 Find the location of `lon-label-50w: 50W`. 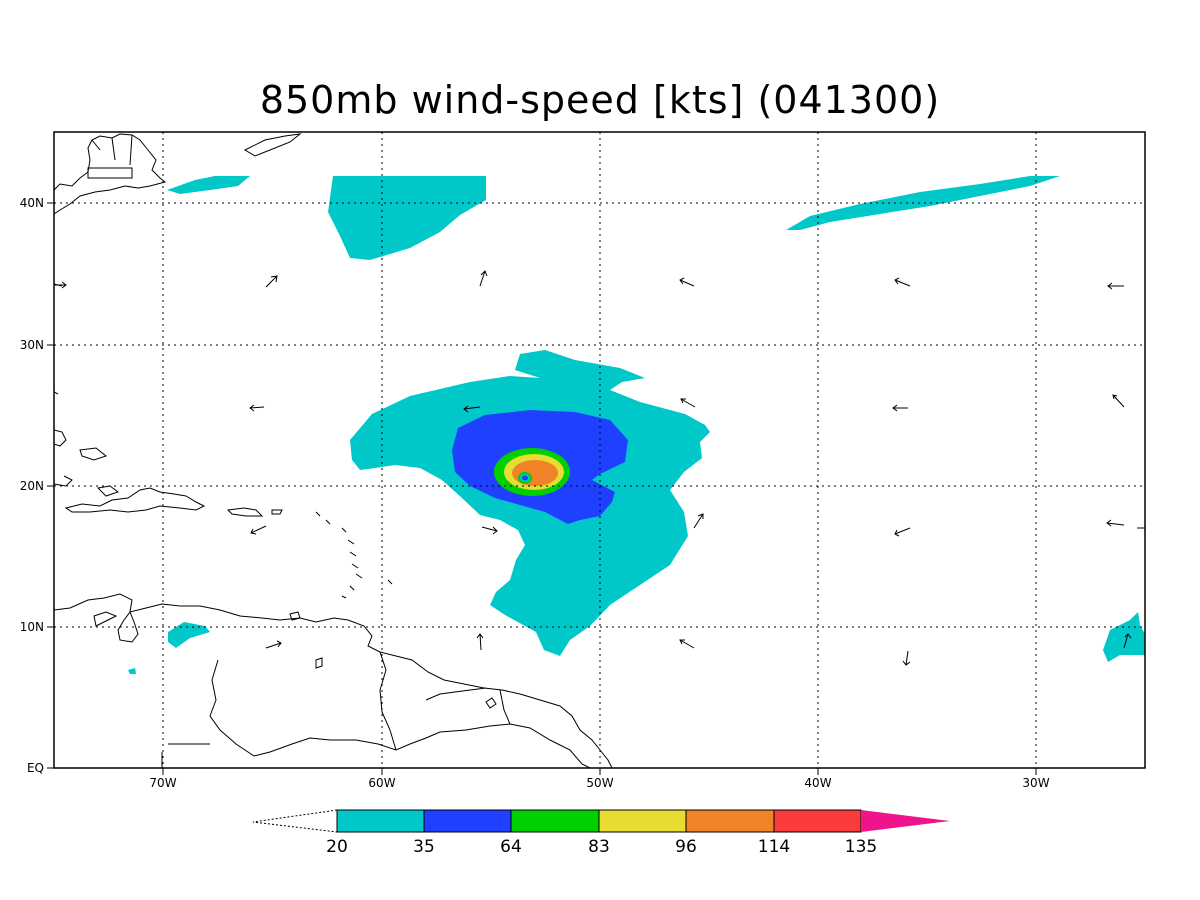

lon-label-50w: 50W is located at coordinates (599, 783).